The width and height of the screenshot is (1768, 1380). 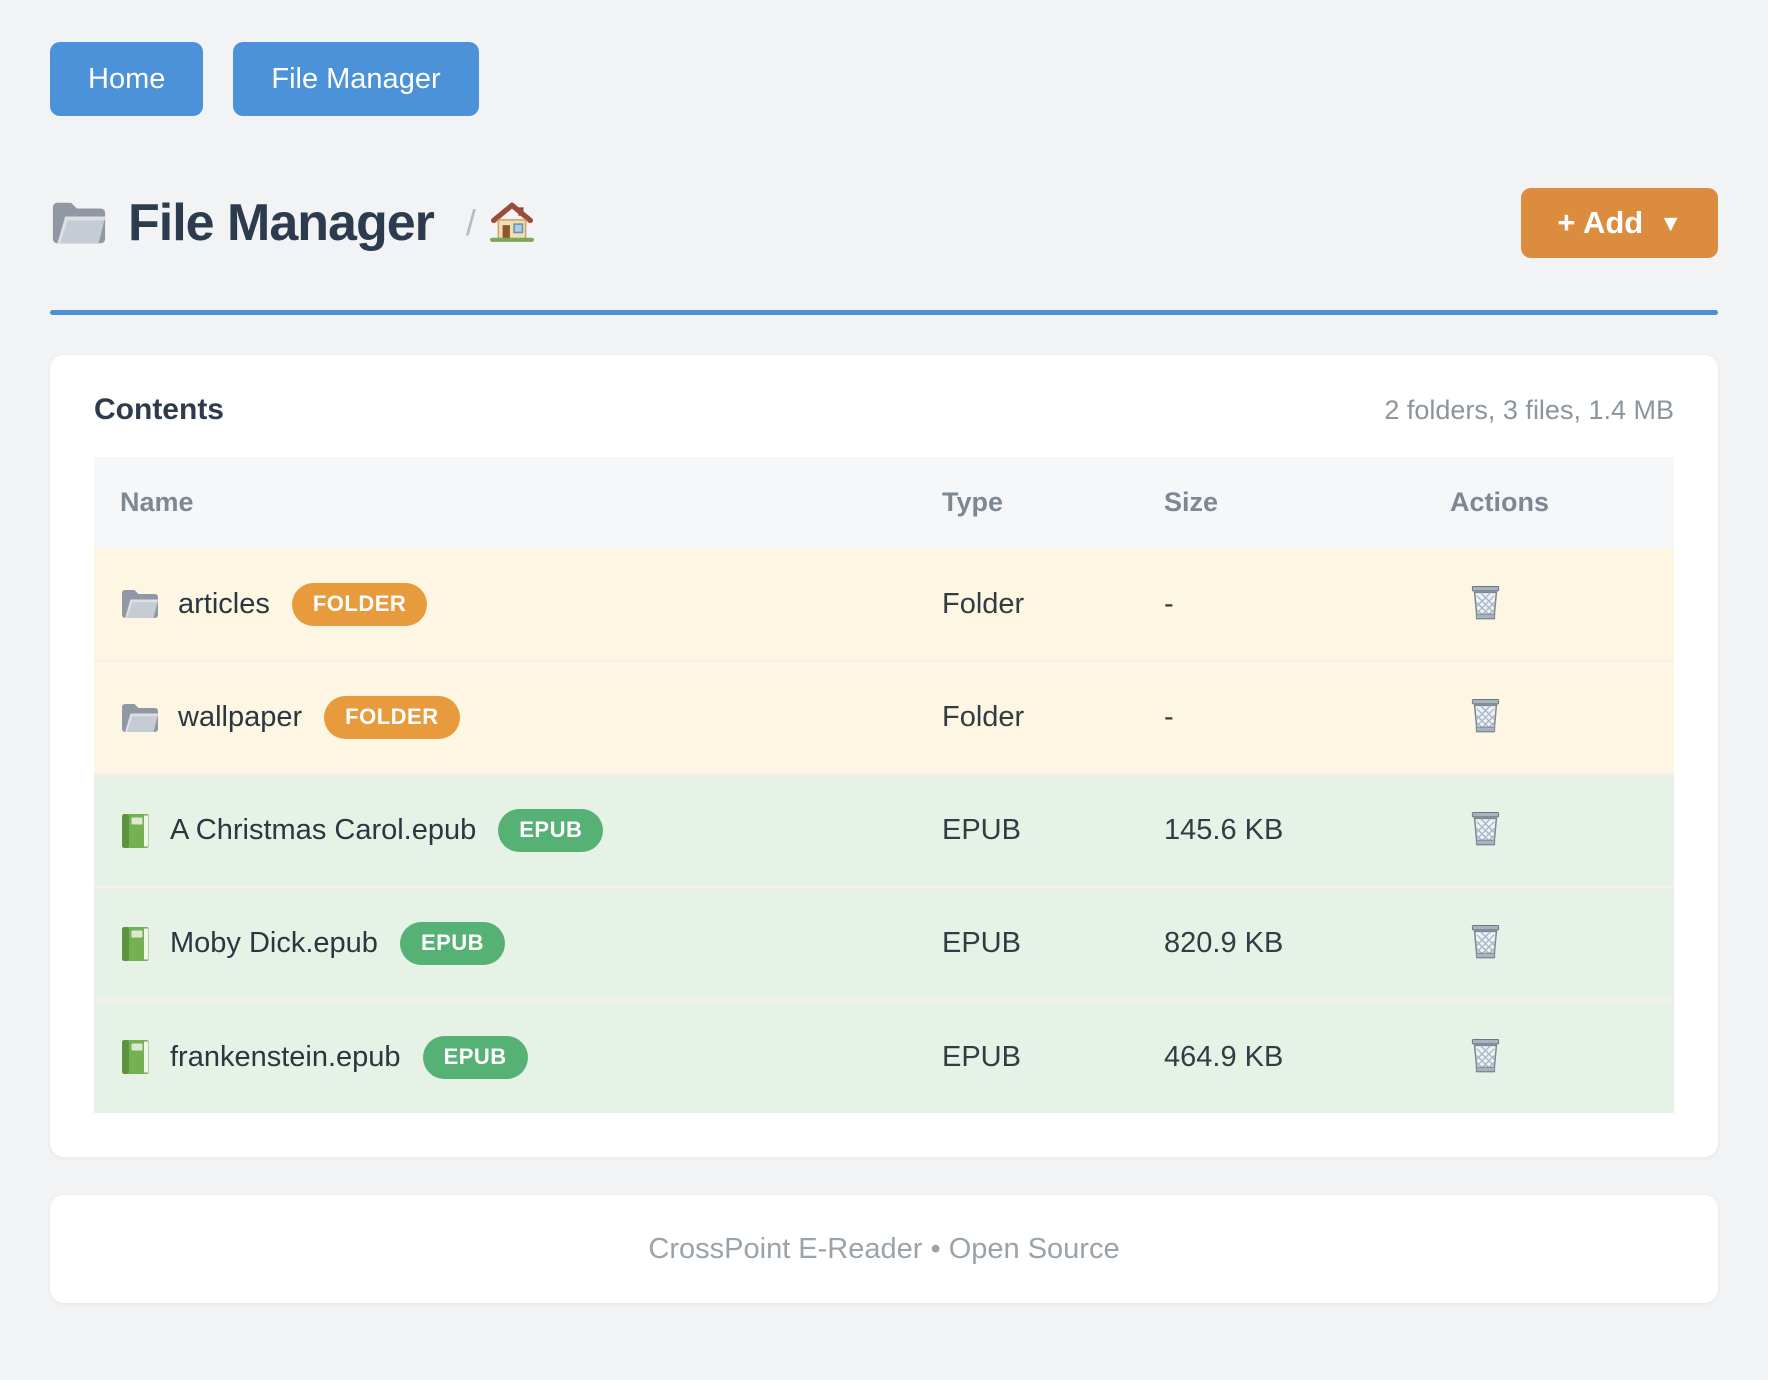 What do you see at coordinates (127, 79) in the screenshot?
I see `nav-home-button: Home` at bounding box center [127, 79].